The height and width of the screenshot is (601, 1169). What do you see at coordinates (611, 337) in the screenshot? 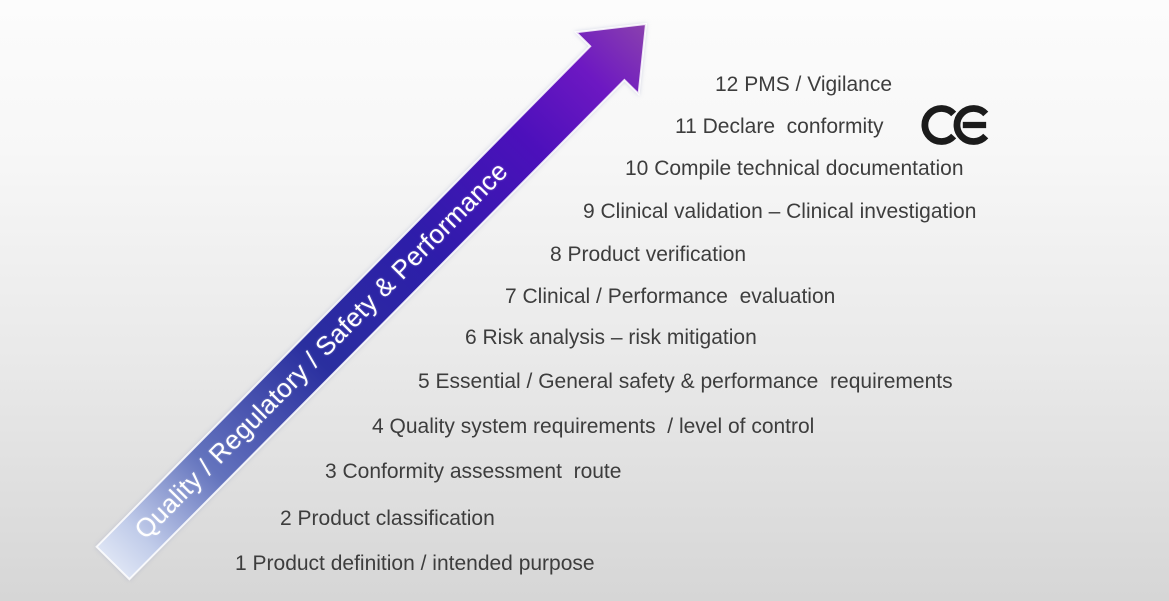
I see `step-6: 6 Risk analysis – risk mitigation` at bounding box center [611, 337].